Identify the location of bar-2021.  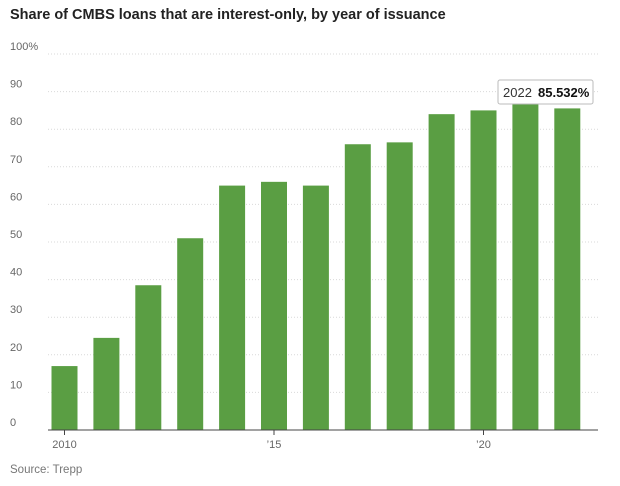
(525, 266).